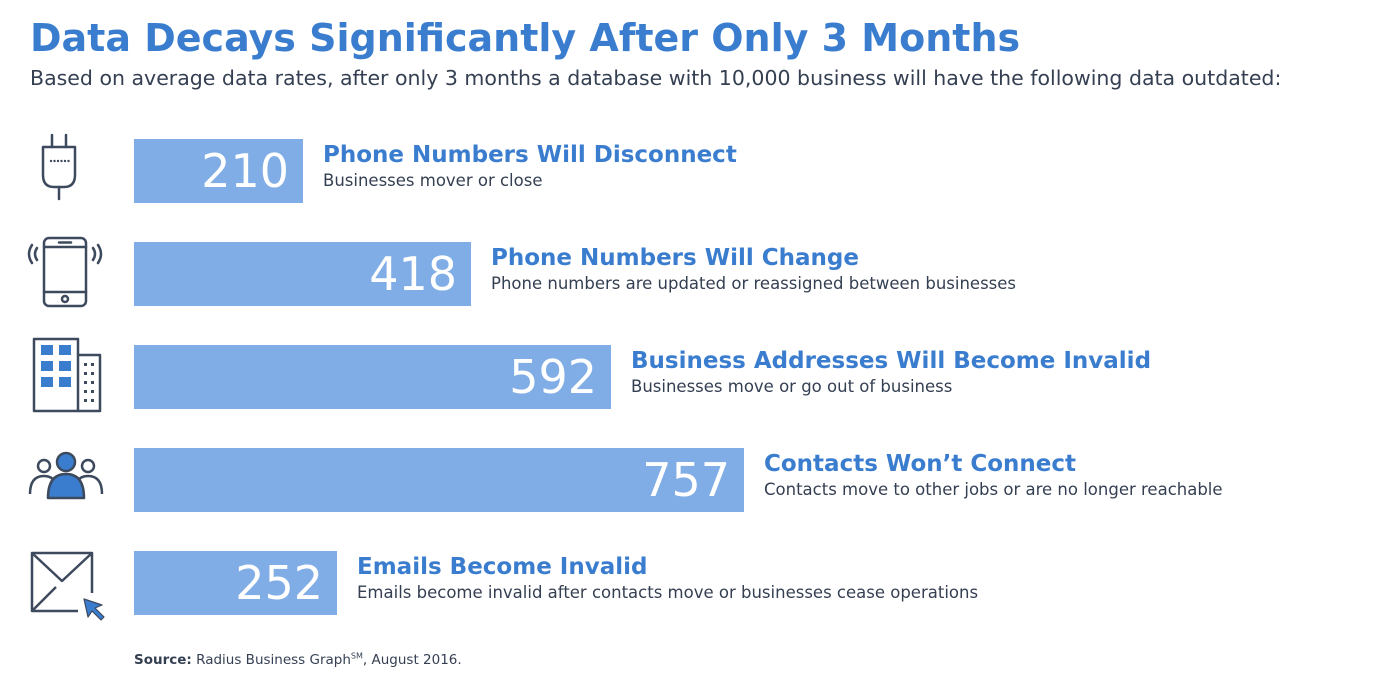 The width and height of the screenshot is (1394, 687). Describe the element at coordinates (439, 480) in the screenshot. I see `bar: 757` at that location.